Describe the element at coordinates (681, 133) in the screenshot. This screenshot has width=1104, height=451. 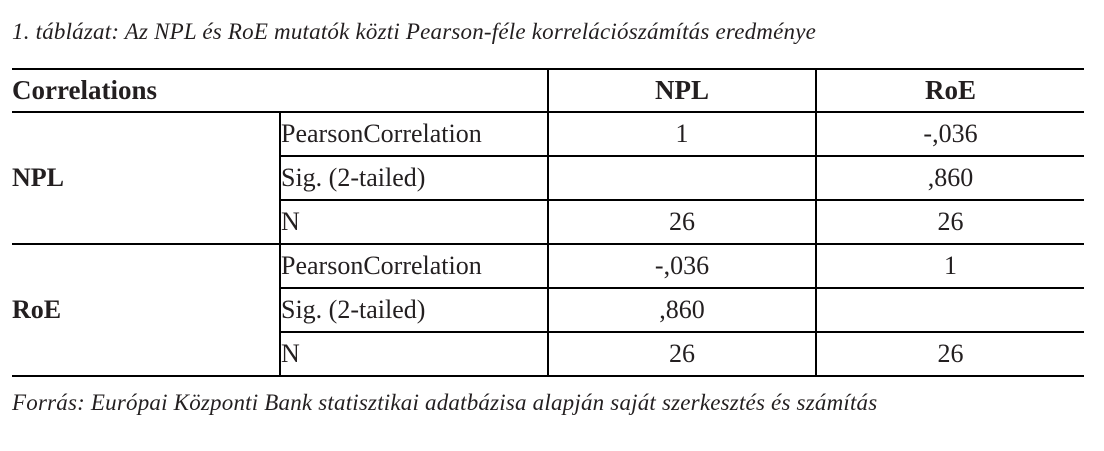
I see `value-npl-npl-pearson: 1` at that location.